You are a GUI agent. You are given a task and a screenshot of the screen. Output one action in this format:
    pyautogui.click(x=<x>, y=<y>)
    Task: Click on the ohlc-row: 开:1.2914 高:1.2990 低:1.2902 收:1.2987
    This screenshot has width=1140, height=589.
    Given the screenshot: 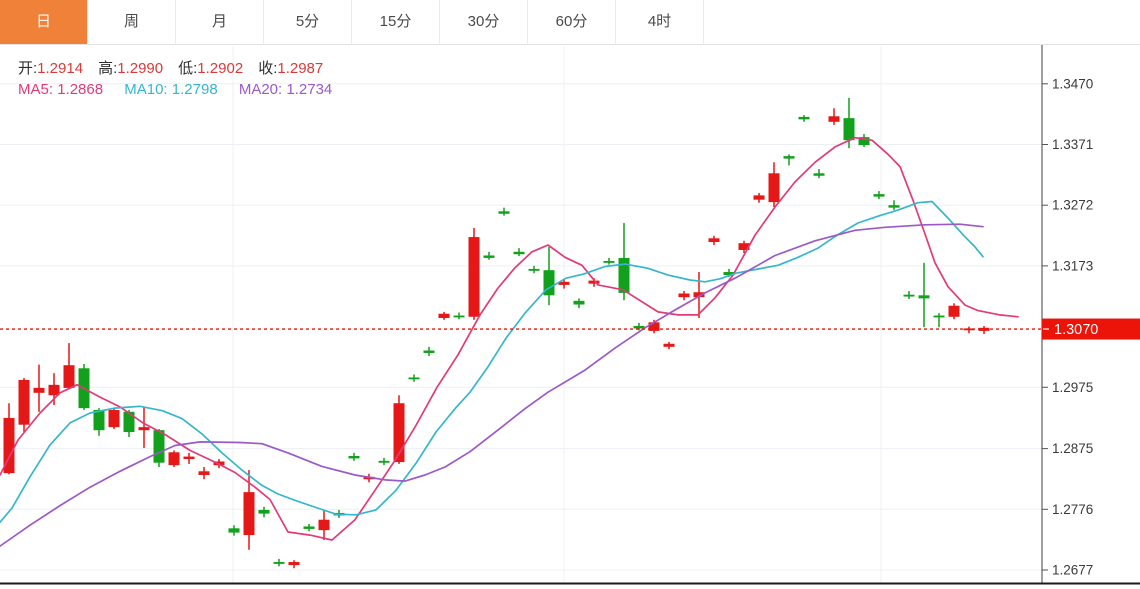 What is the action you would take?
    pyautogui.click(x=178, y=67)
    